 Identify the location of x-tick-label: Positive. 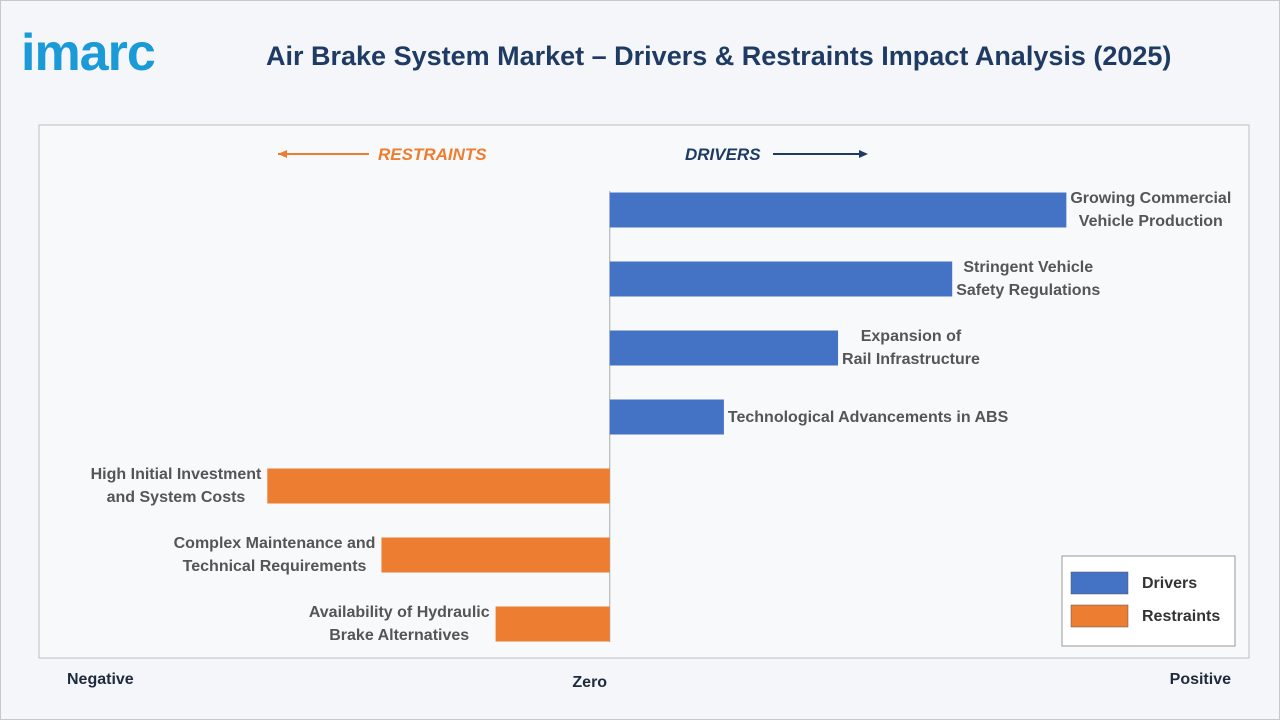
(1200, 679).